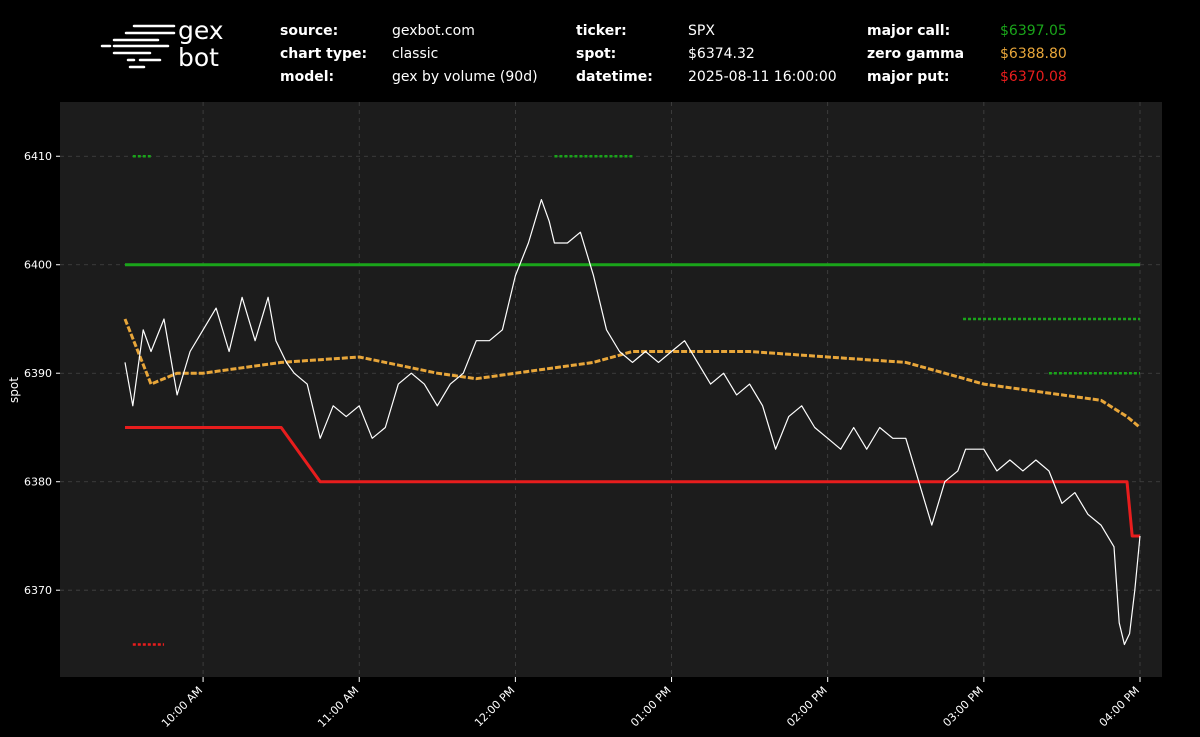  Describe the element at coordinates (1119, 706) in the screenshot. I see `x-tick-label: 04:00 PM` at that location.